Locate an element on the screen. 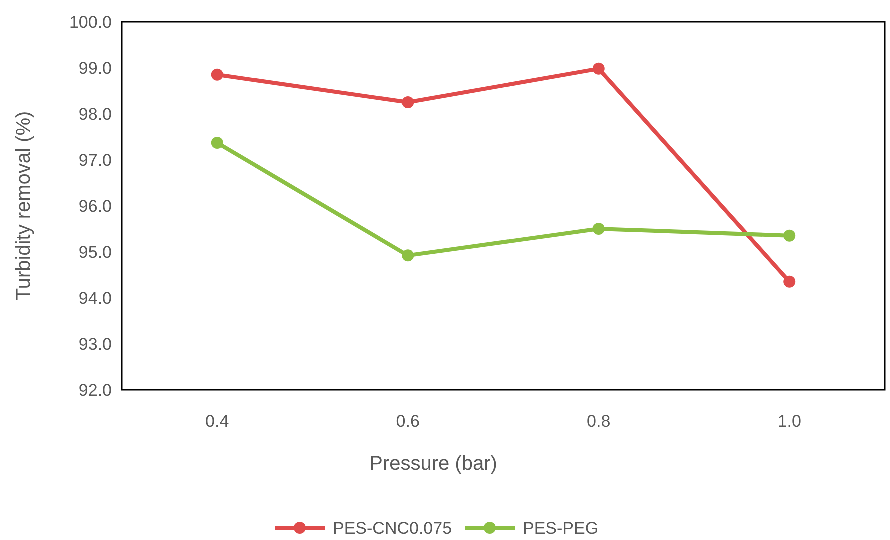  x-axis-title: Pressure (bar) is located at coordinates (434, 464).